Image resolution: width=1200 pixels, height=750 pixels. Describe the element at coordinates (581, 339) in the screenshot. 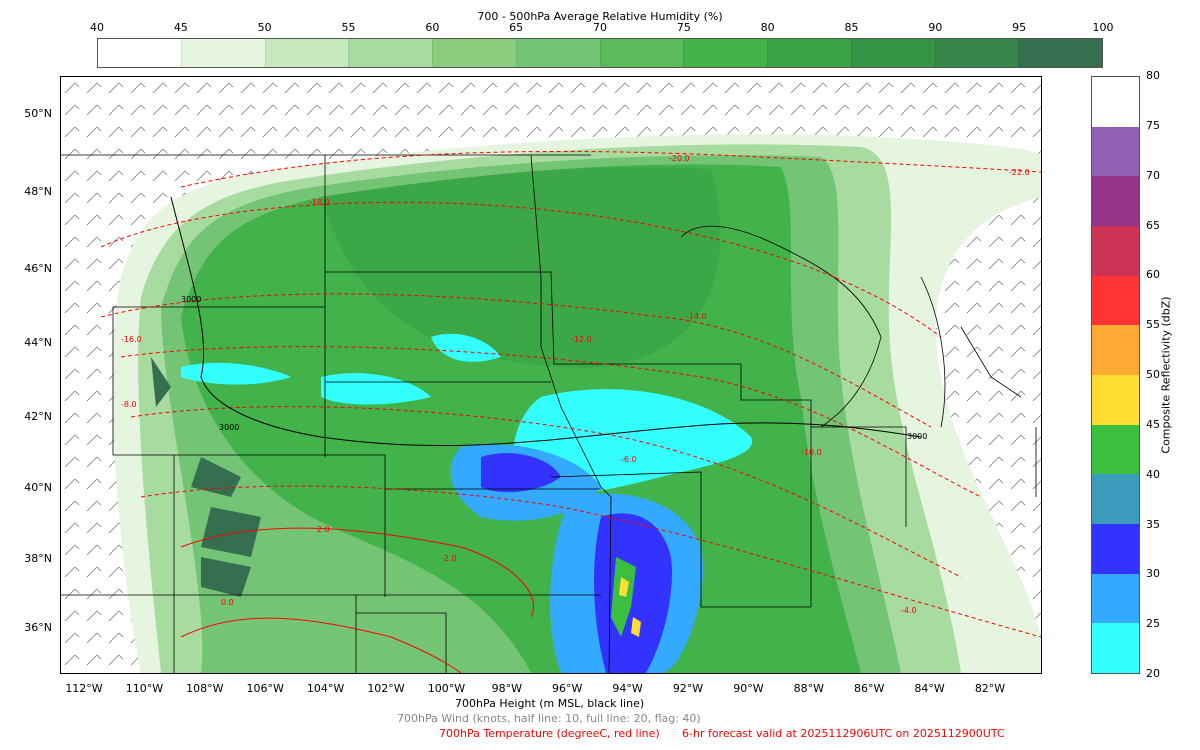

I see `temp-contour-label: -12.0` at that location.